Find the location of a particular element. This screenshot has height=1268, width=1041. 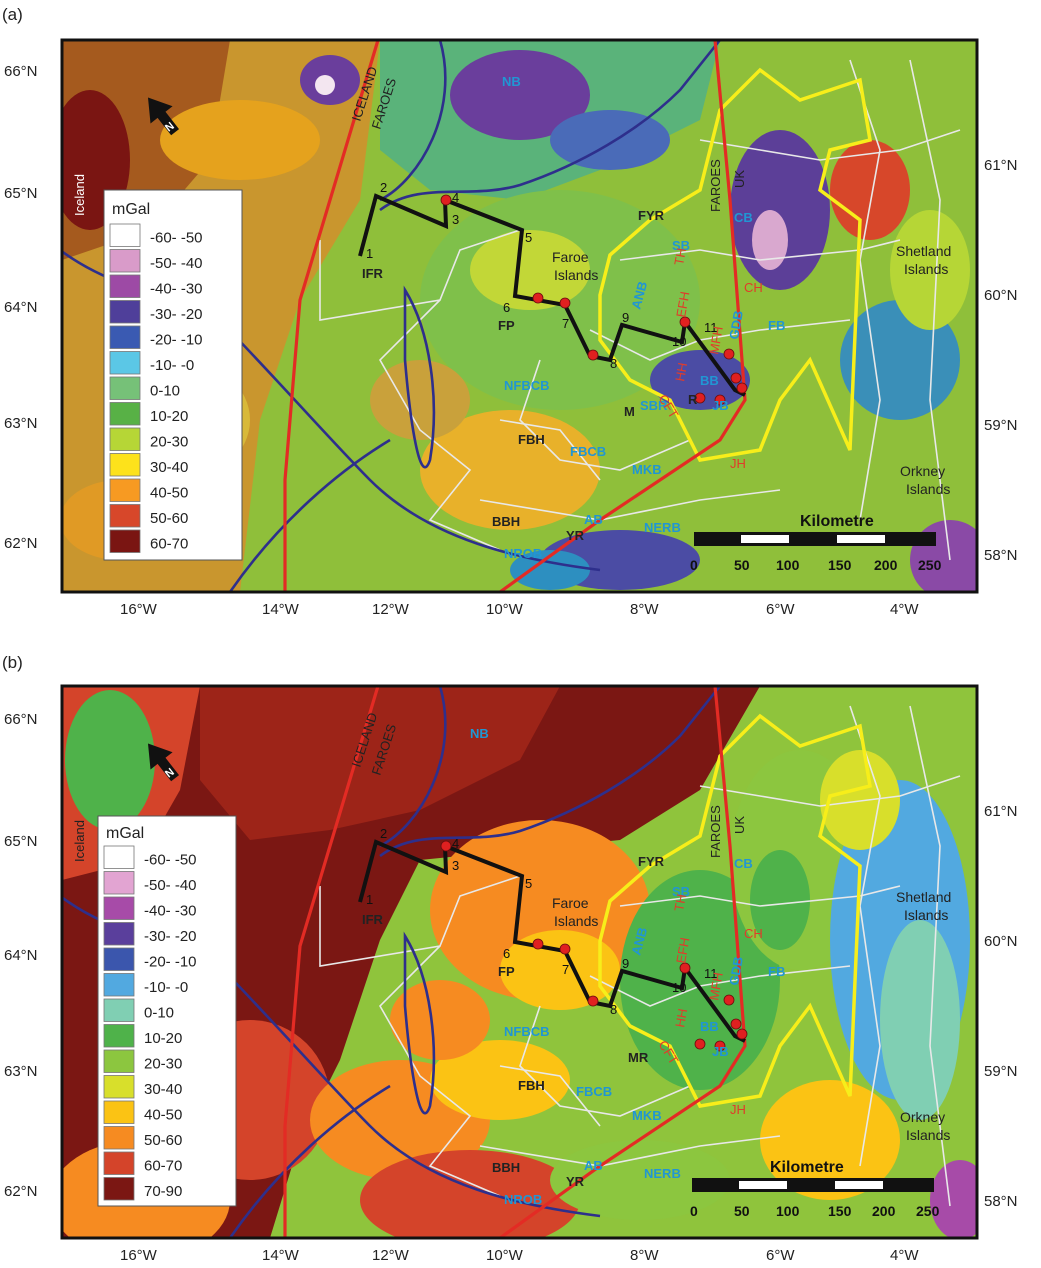

svg-text: JB is located at coordinates (720, 1051).